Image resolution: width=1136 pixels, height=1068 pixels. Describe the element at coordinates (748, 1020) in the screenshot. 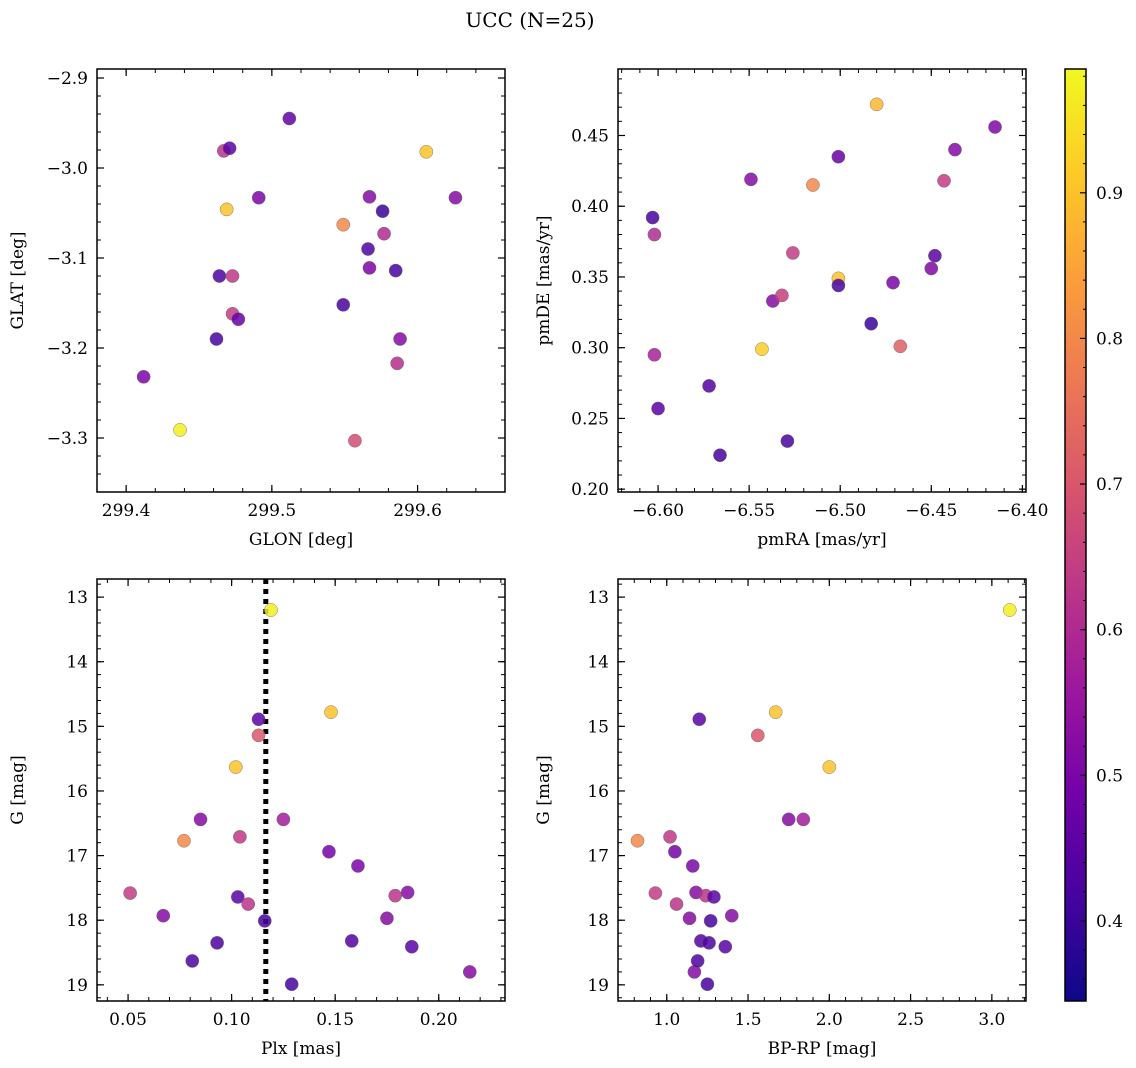

I see `x-tick-label: 1.5` at that location.